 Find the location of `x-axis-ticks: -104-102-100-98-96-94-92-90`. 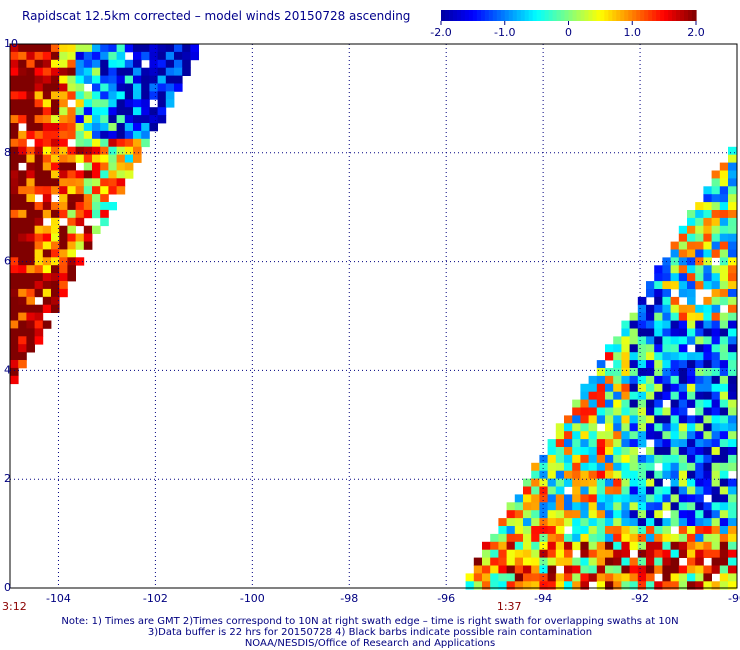

x-axis-ticks: -104-102-100-98-96-94-92-90 is located at coordinates (393, 598).